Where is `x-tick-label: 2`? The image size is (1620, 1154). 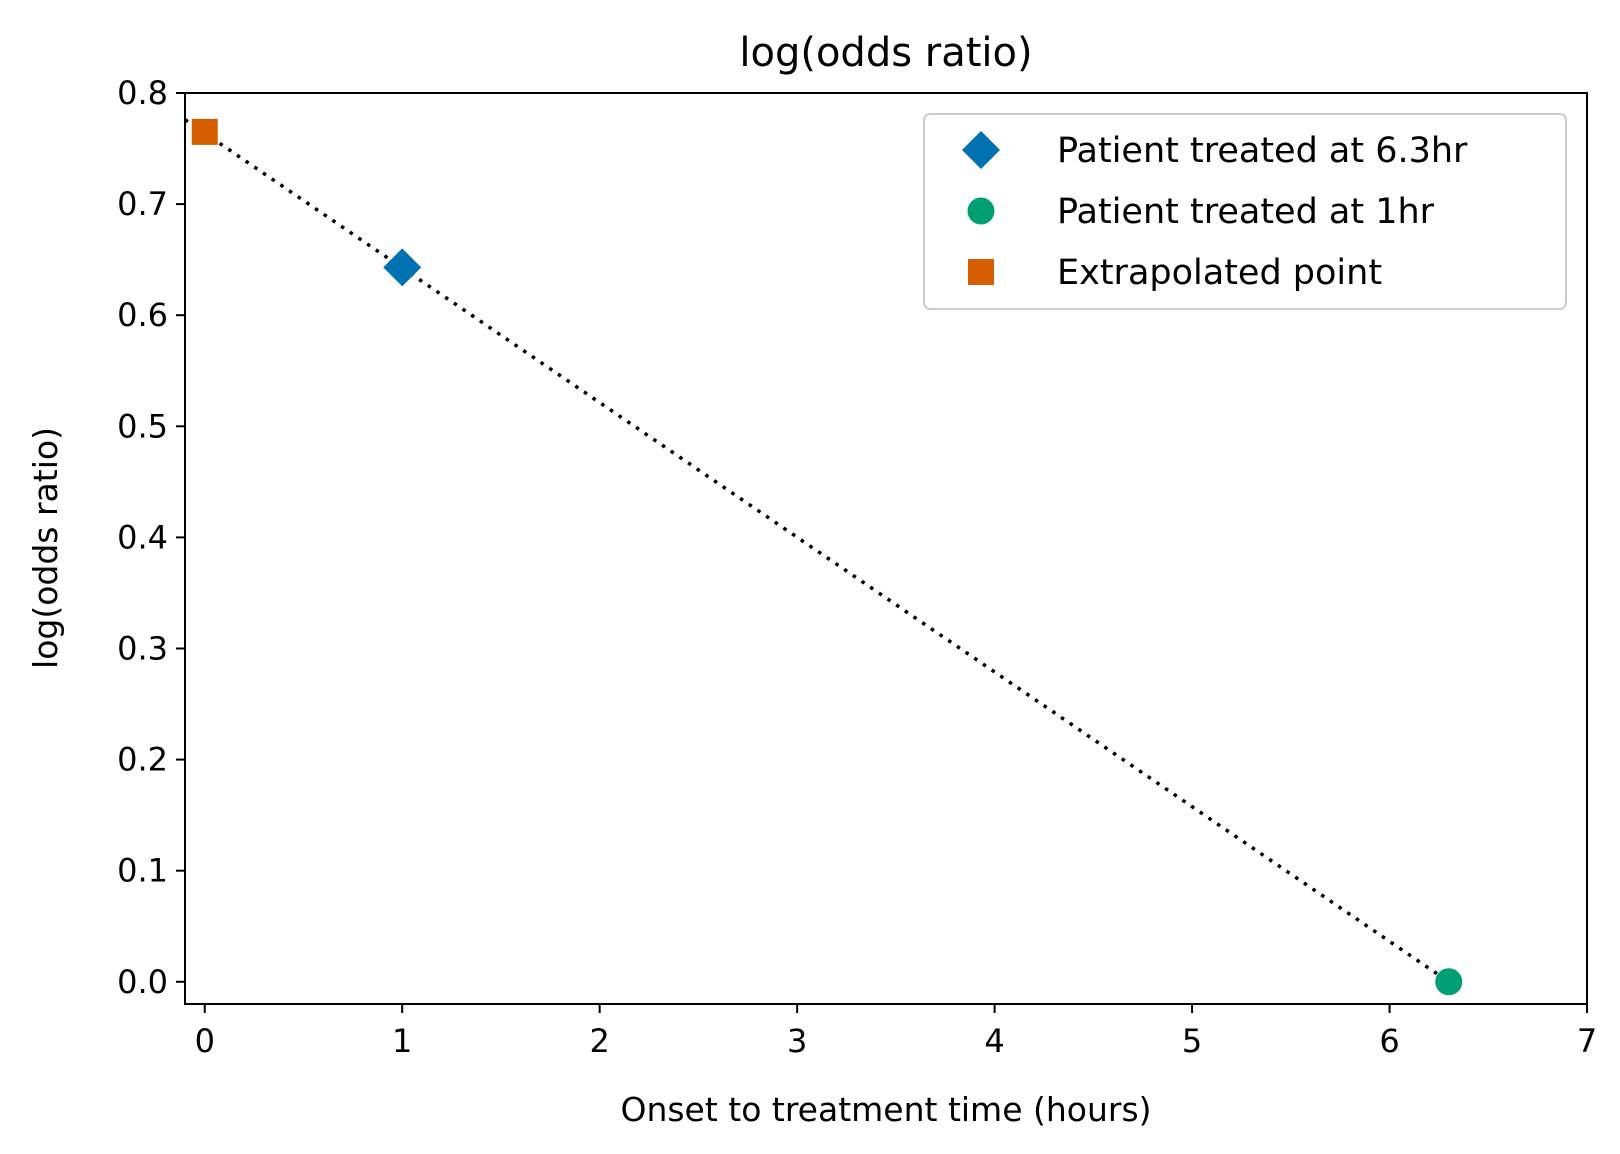 x-tick-label: 2 is located at coordinates (599, 1041).